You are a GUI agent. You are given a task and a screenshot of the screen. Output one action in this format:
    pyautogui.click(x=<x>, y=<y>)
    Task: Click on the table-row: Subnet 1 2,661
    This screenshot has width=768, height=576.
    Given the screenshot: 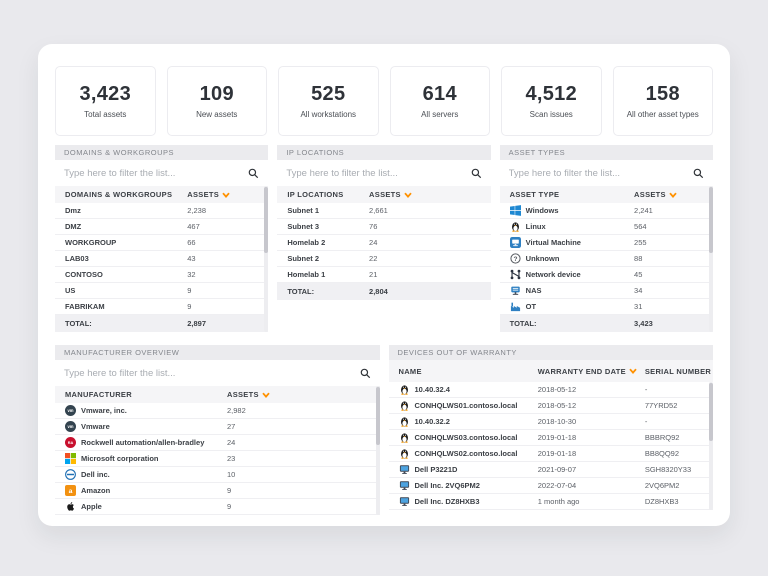 What is the action you would take?
    pyautogui.click(x=384, y=211)
    